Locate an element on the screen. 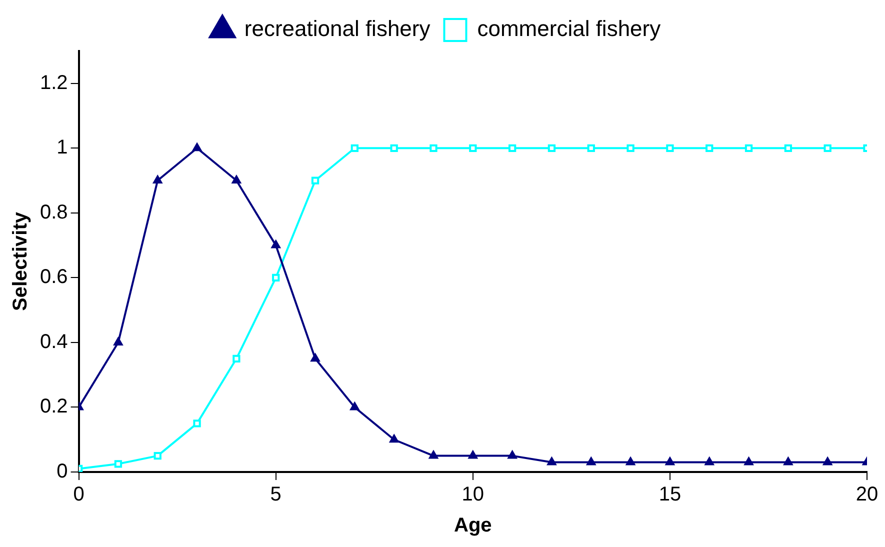 This screenshot has width=885, height=547. x-axis-title: Age is located at coordinates (473, 525).